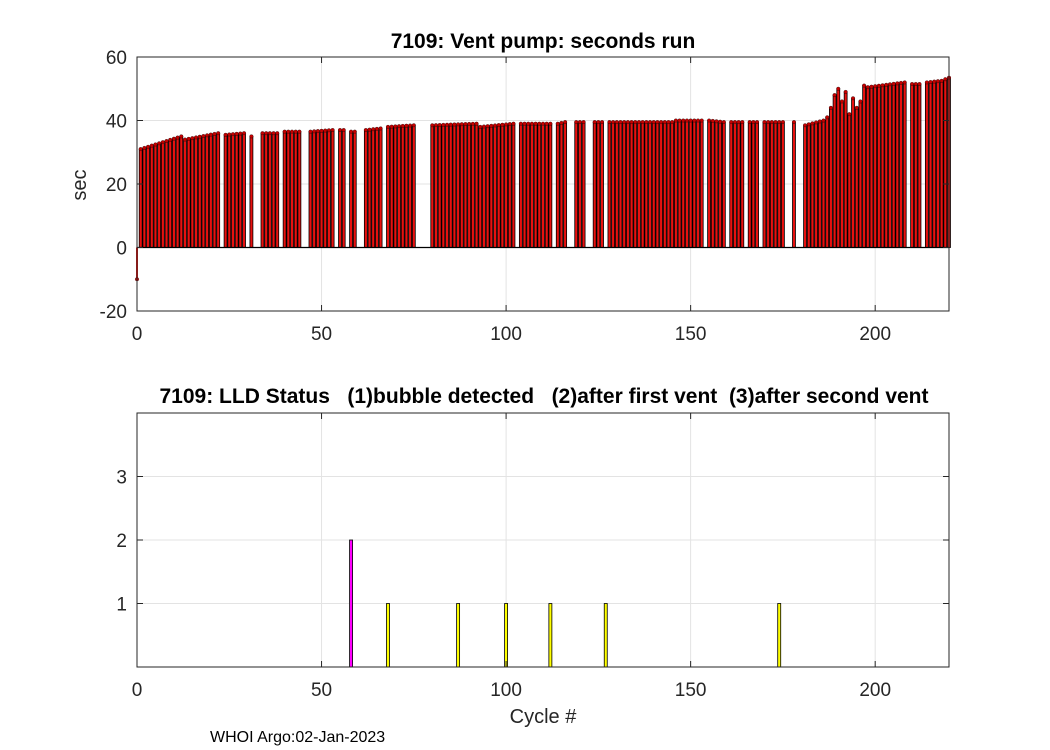  Describe the element at coordinates (875, 334) in the screenshot. I see `tick-label-x: 200` at that location.